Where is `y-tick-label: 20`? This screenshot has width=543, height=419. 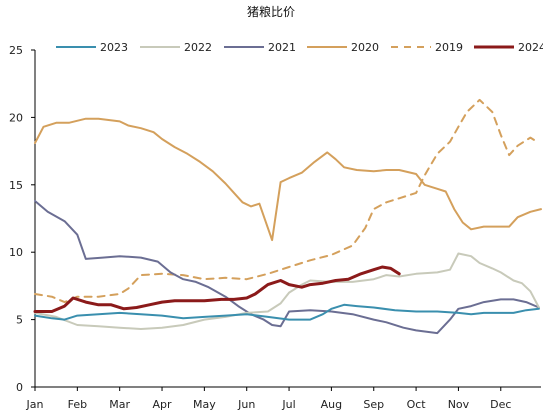 y-tick-label: 20 is located at coordinates (16, 117).